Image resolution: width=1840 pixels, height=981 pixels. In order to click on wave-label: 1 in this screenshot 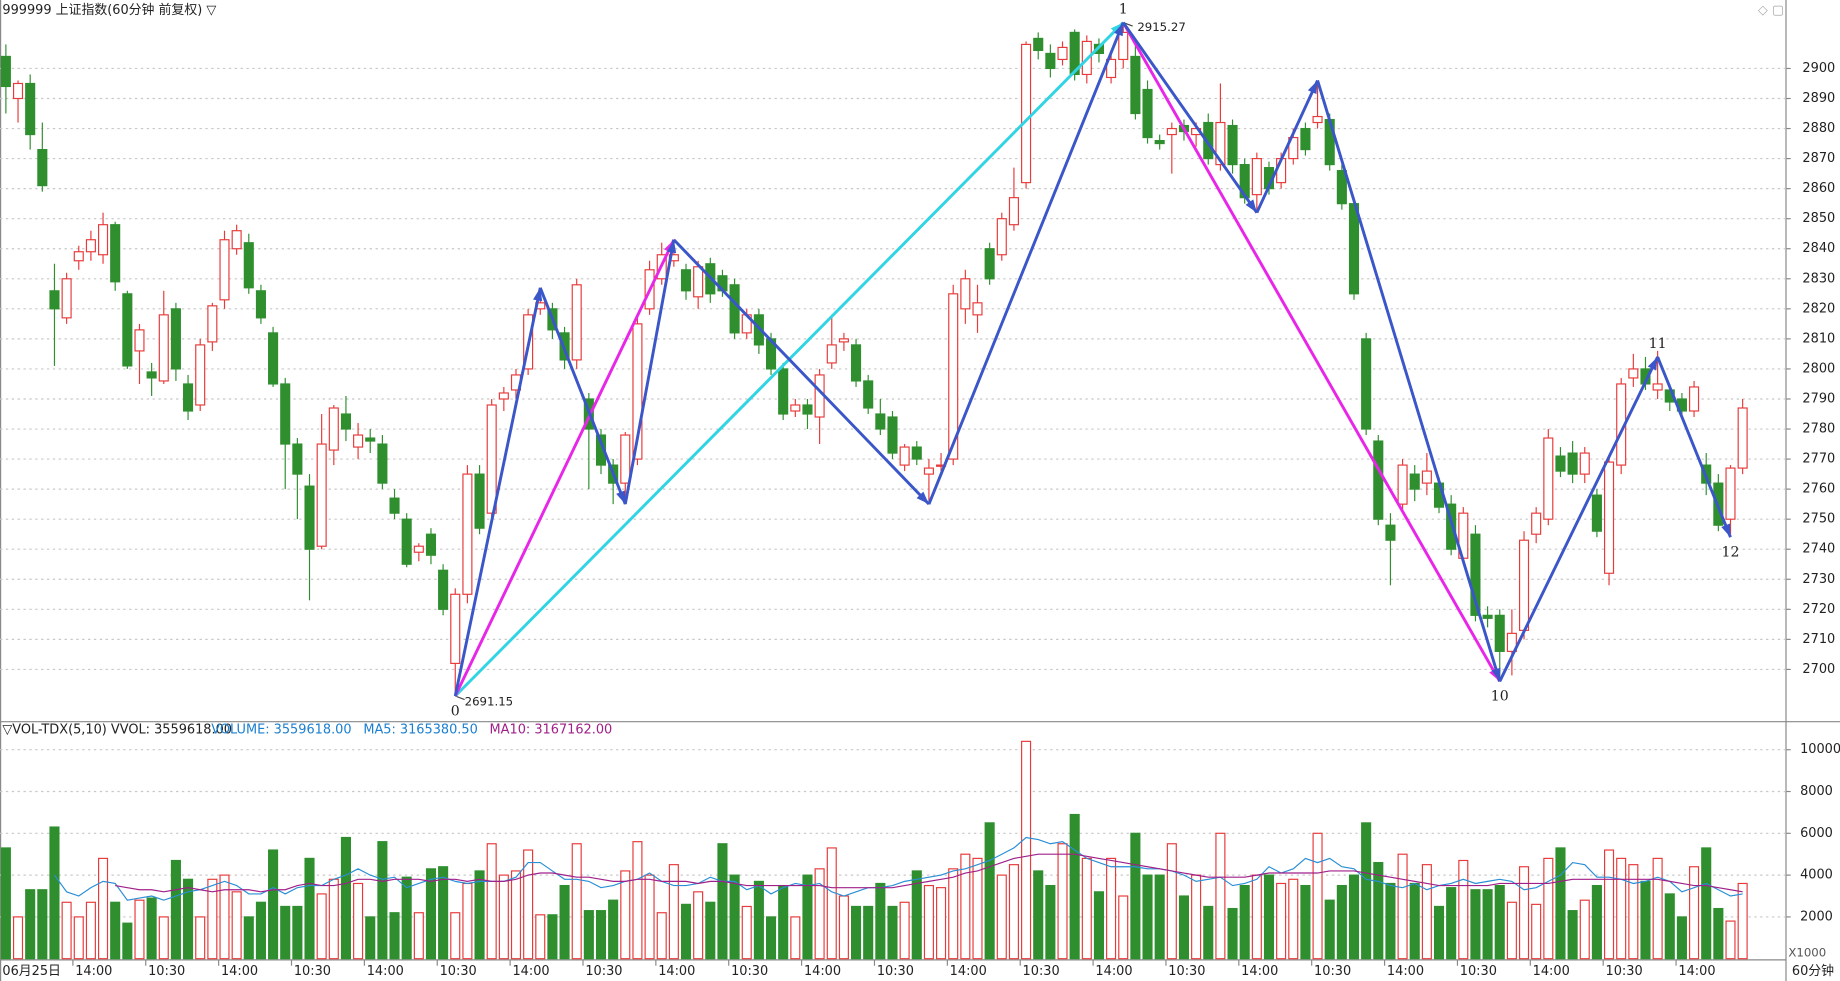, I will do `click(1123, 10)`.